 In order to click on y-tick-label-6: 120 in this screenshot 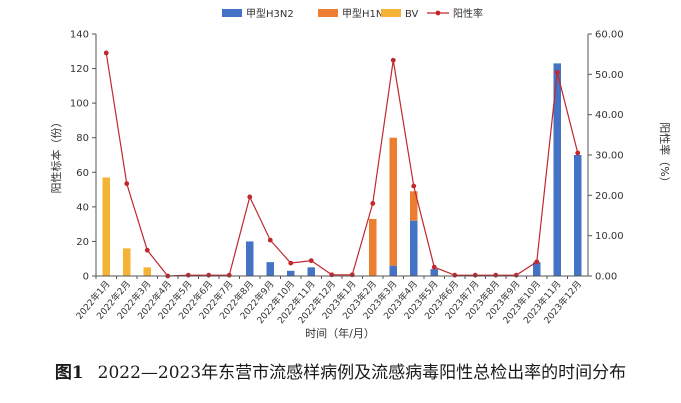, I will do `click(79, 69)`.